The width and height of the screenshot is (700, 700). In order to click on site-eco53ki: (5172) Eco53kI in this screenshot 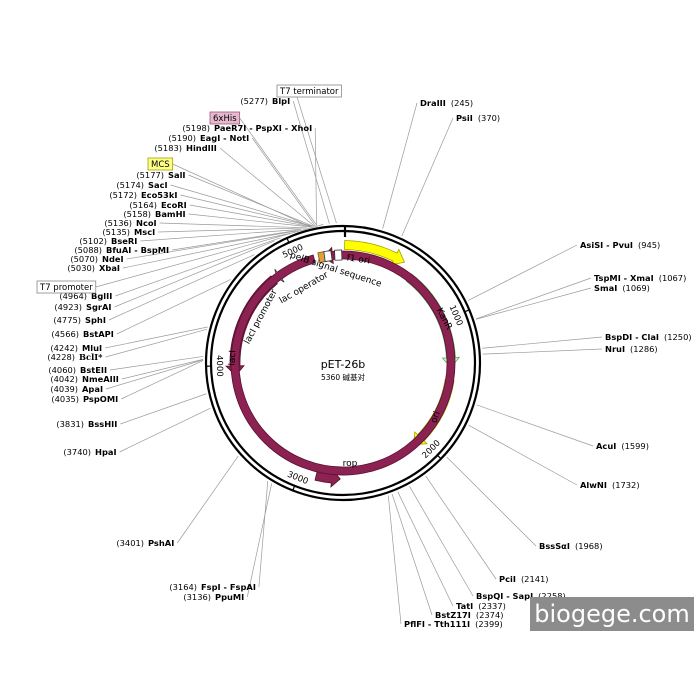, I will do `click(143, 195)`.